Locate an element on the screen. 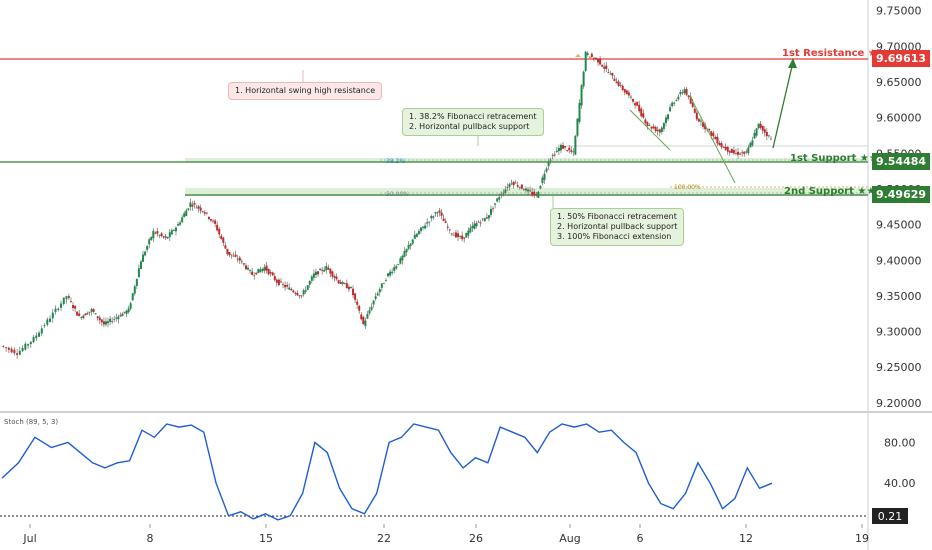 This screenshot has width=932, height=550. stoch-tick-0: 80.00 is located at coordinates (900, 442).